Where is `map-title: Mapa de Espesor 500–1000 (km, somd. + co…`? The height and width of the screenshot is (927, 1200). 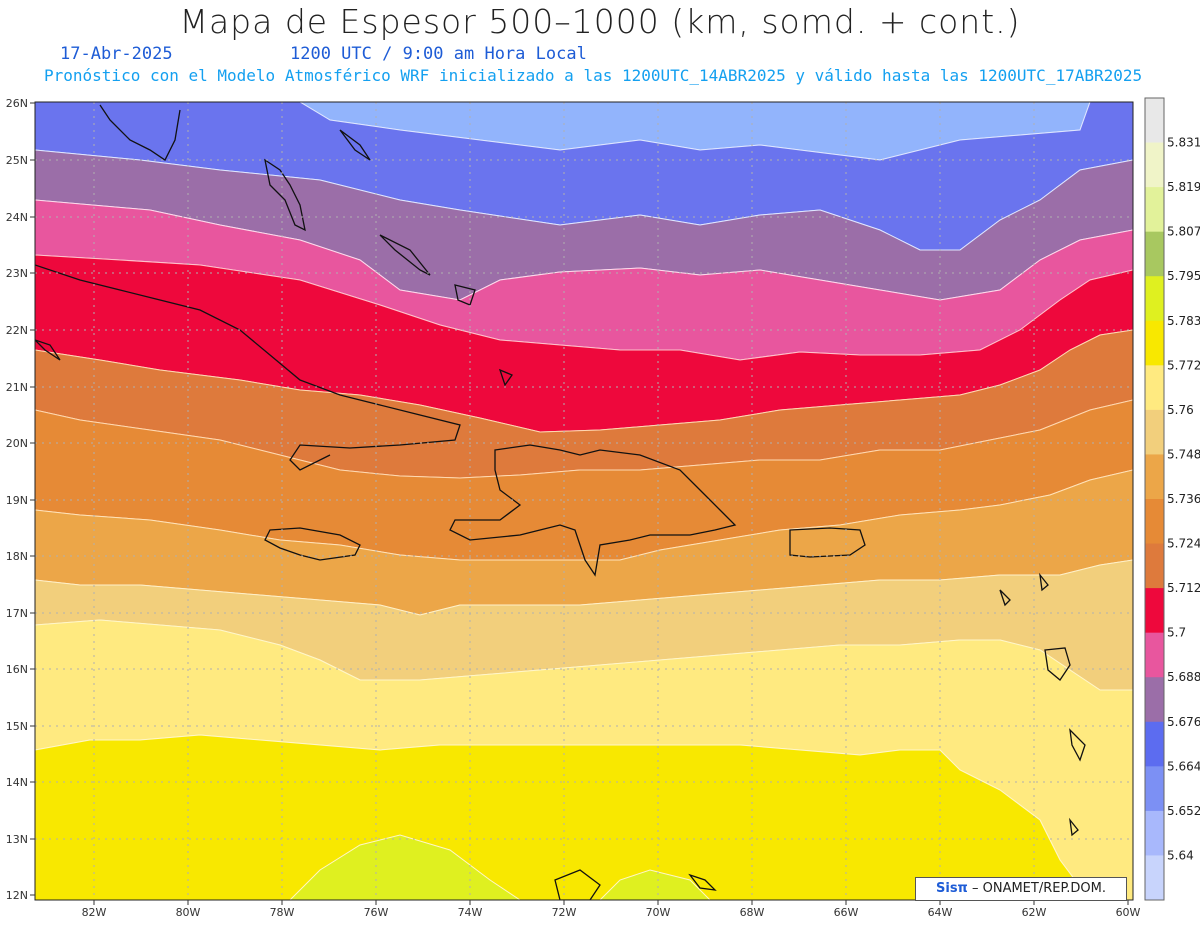
map-title: Mapa de Espesor 500–1000 (km, somd. + co… is located at coordinates (600, 21).